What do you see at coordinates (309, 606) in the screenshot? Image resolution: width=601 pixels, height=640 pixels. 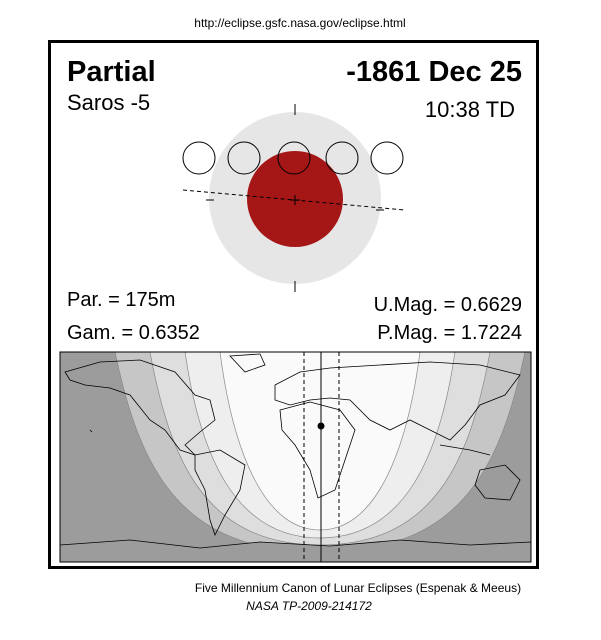 I see `reference: NASA TP-2009-214172` at bounding box center [309, 606].